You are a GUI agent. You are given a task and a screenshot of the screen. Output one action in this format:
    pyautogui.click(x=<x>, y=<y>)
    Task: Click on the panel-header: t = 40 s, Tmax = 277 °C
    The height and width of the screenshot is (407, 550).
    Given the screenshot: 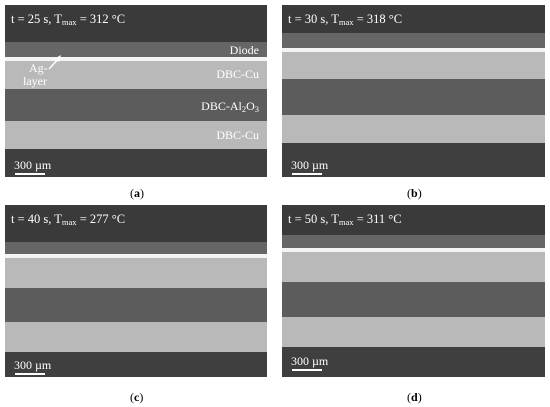 What is the action you would take?
    pyautogui.click(x=68, y=219)
    